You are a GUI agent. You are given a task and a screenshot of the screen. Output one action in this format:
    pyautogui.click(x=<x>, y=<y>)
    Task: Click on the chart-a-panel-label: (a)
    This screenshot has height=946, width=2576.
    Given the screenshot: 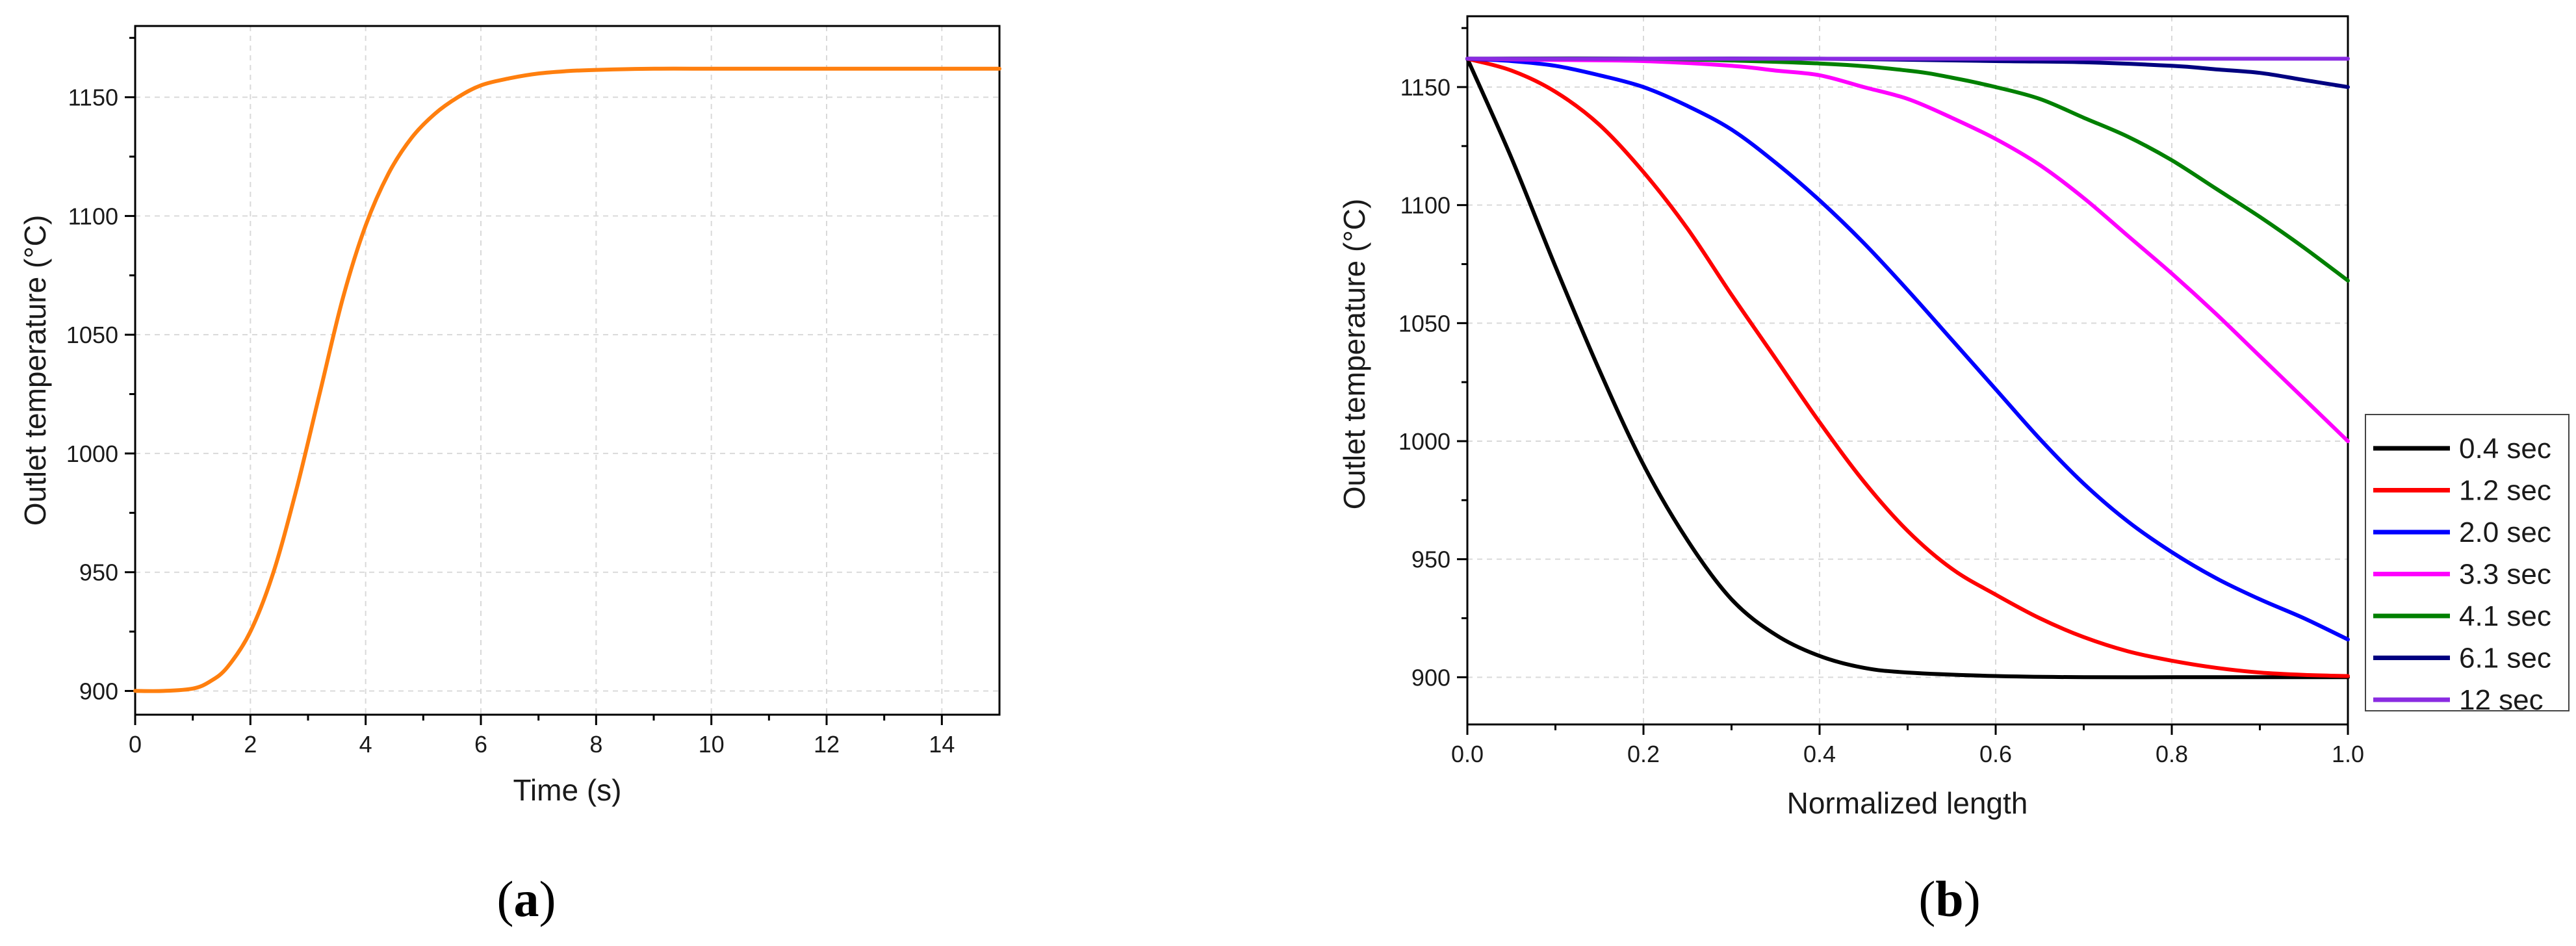 What is the action you would take?
    pyautogui.click(x=526, y=899)
    